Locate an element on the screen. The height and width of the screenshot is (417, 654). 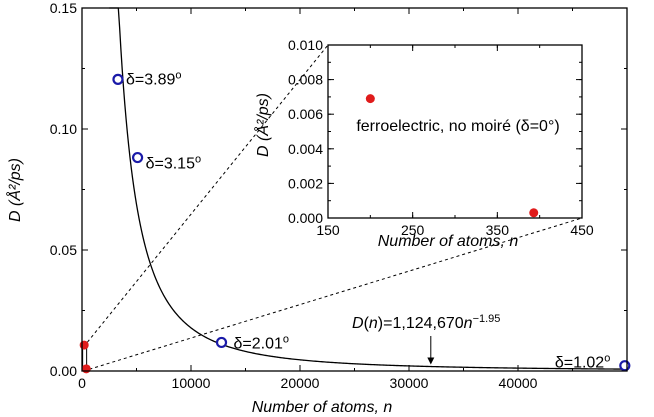
main-ytick-label: 0.00 is located at coordinates (63, 371).